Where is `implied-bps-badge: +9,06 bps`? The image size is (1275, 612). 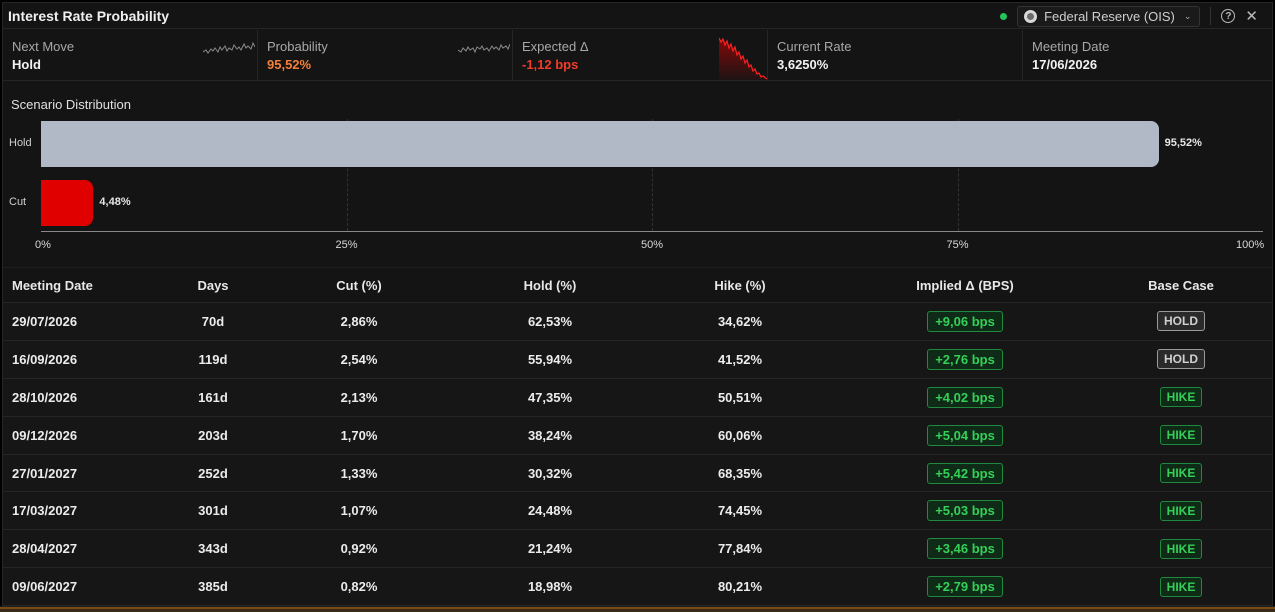 implied-bps-badge: +9,06 bps is located at coordinates (965, 321).